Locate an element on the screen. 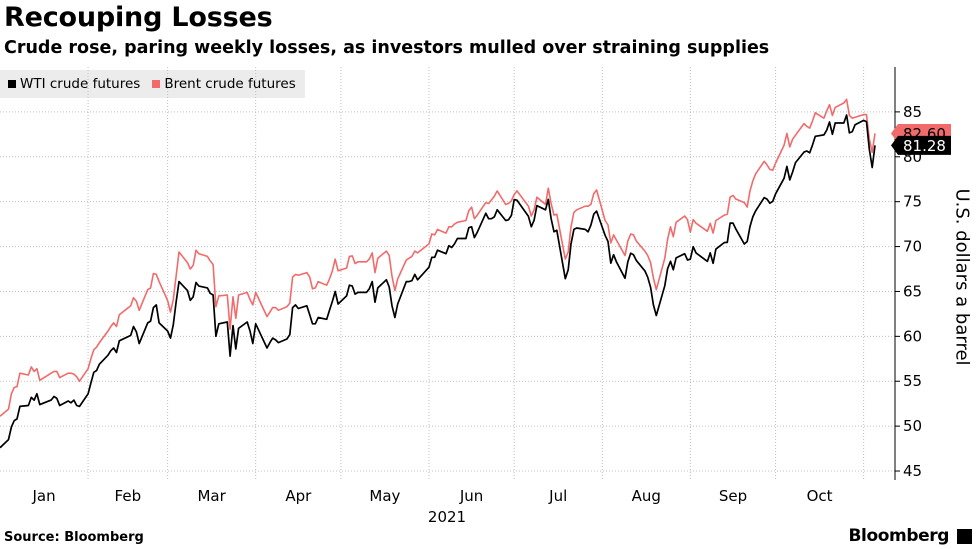 This screenshot has width=977, height=549. x-axis-year-label: 2021 is located at coordinates (447, 517).